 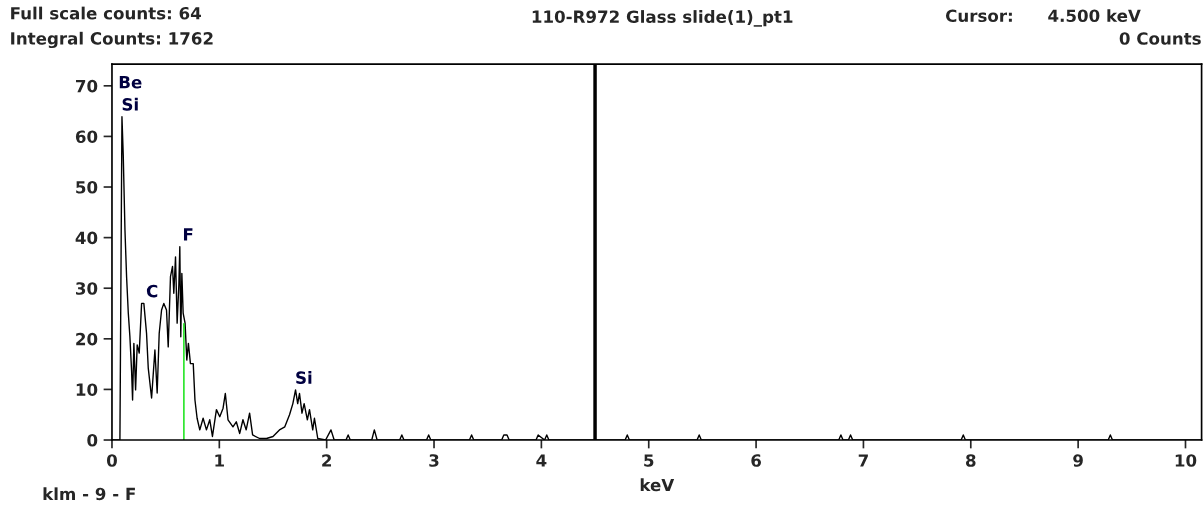 I want to click on x-tick-label: 7, so click(x=863, y=460).